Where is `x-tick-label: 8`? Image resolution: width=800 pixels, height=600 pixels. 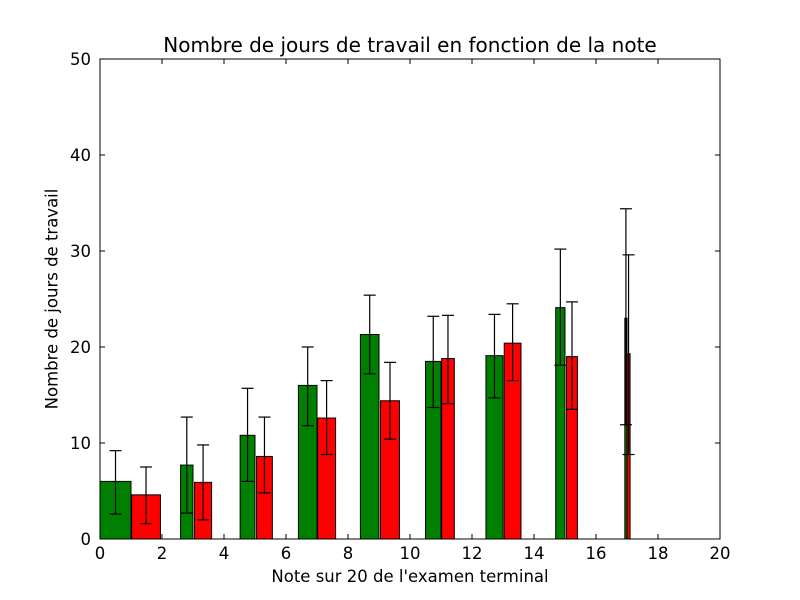 x-tick-label: 8 is located at coordinates (348, 553).